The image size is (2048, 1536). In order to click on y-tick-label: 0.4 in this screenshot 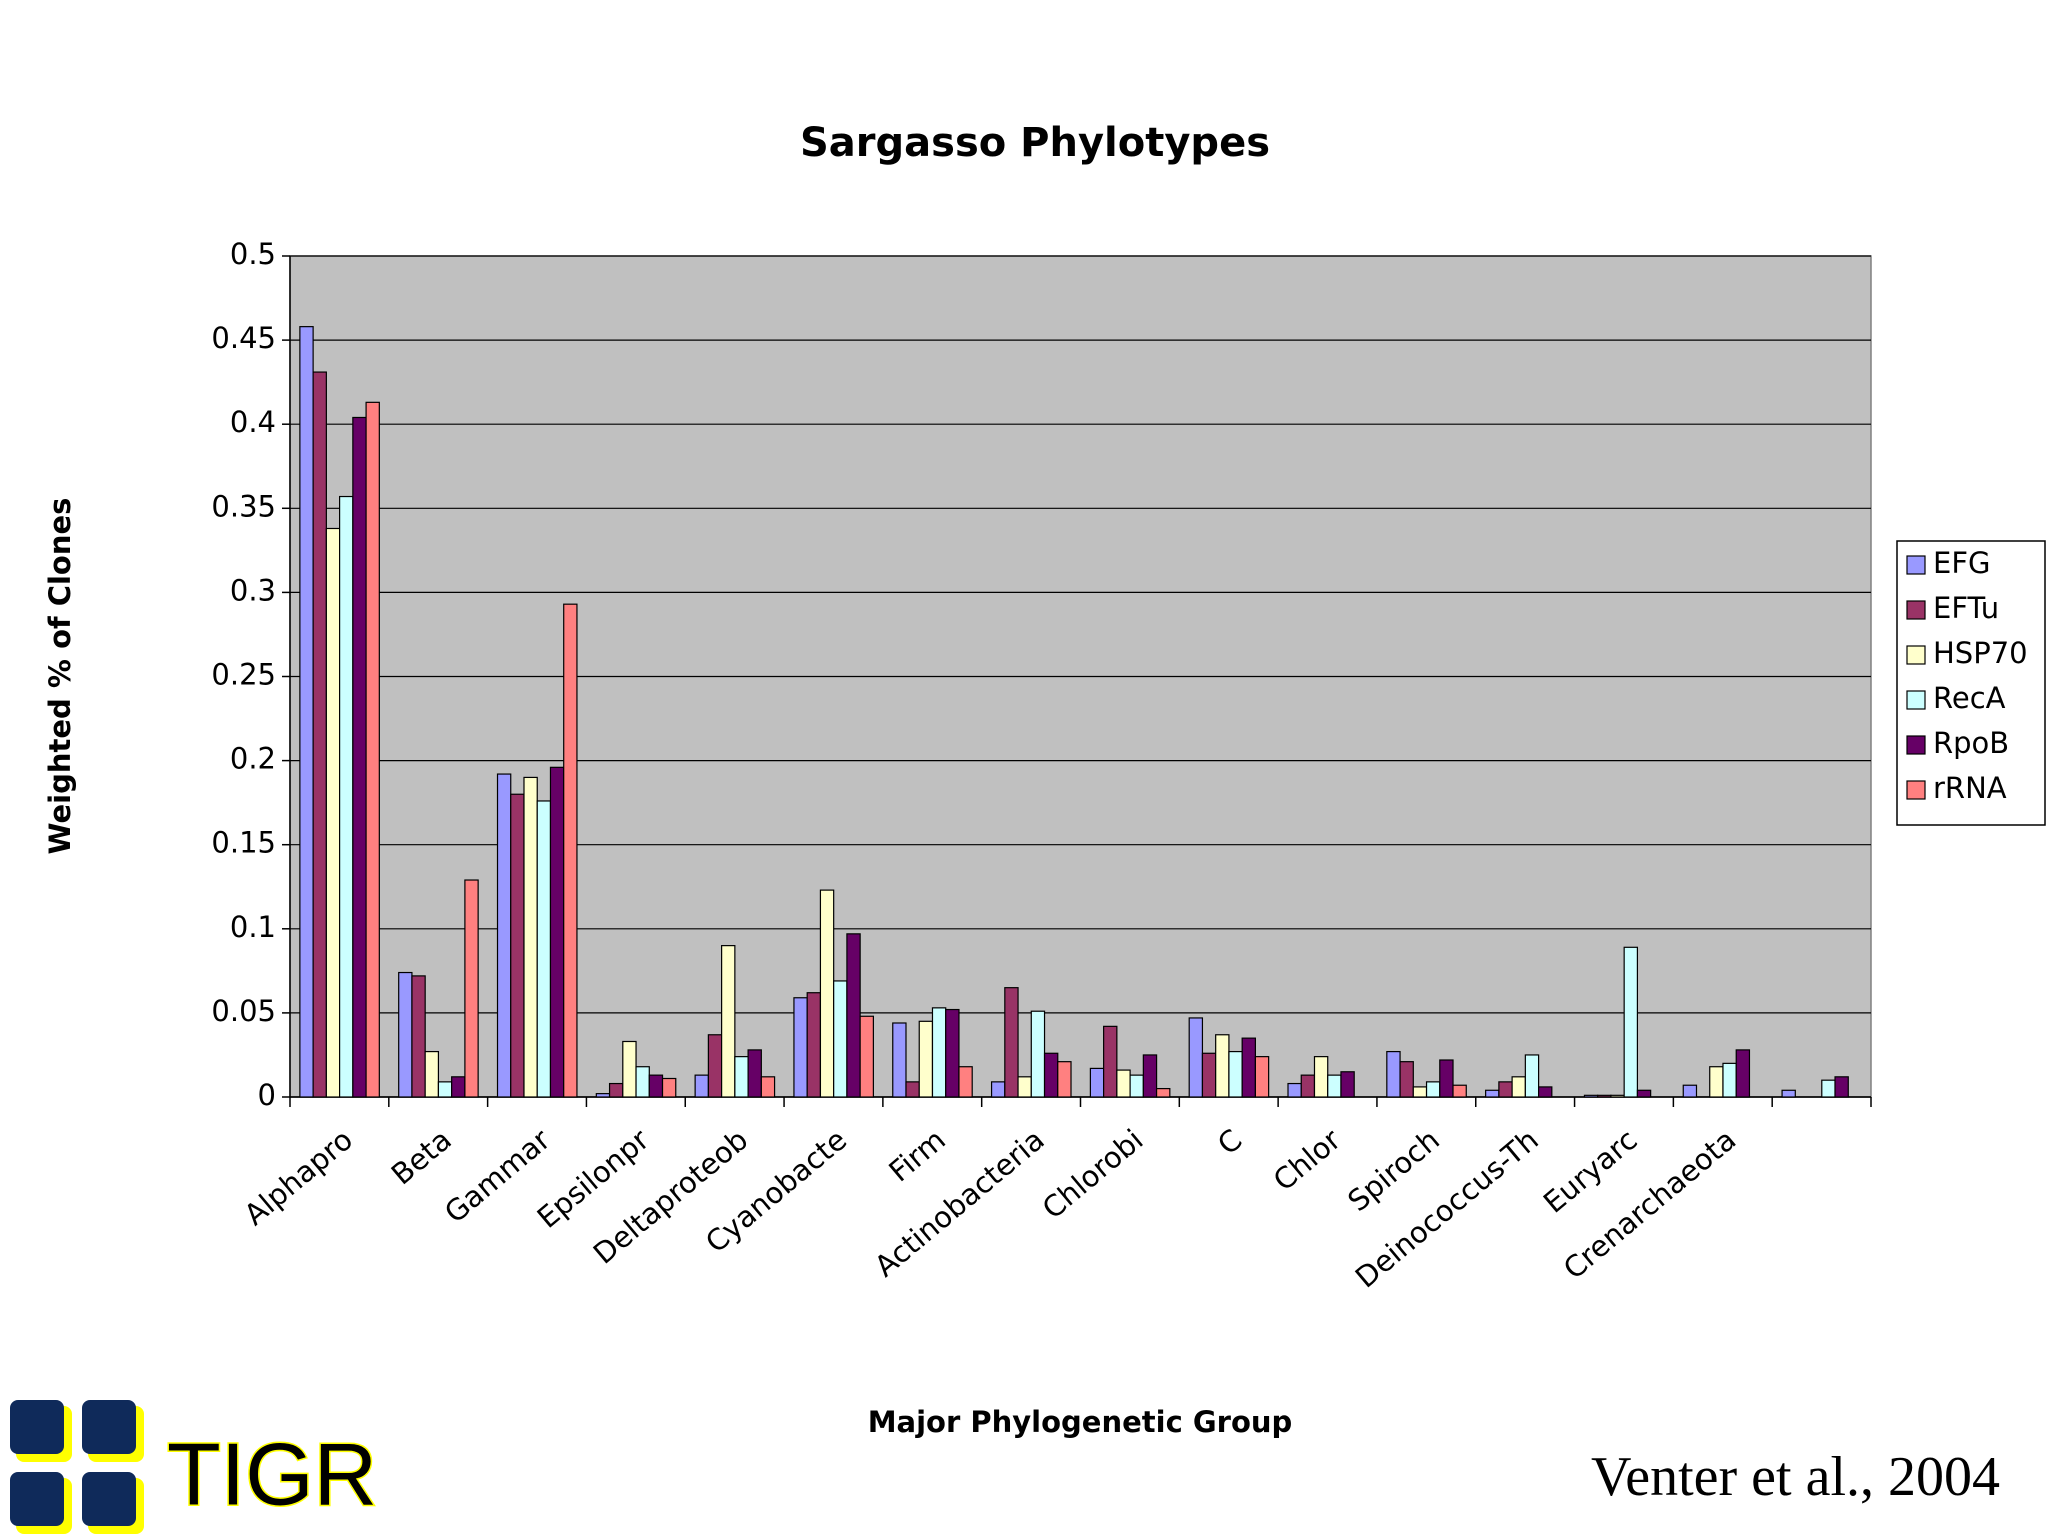, I will do `click(253, 422)`.